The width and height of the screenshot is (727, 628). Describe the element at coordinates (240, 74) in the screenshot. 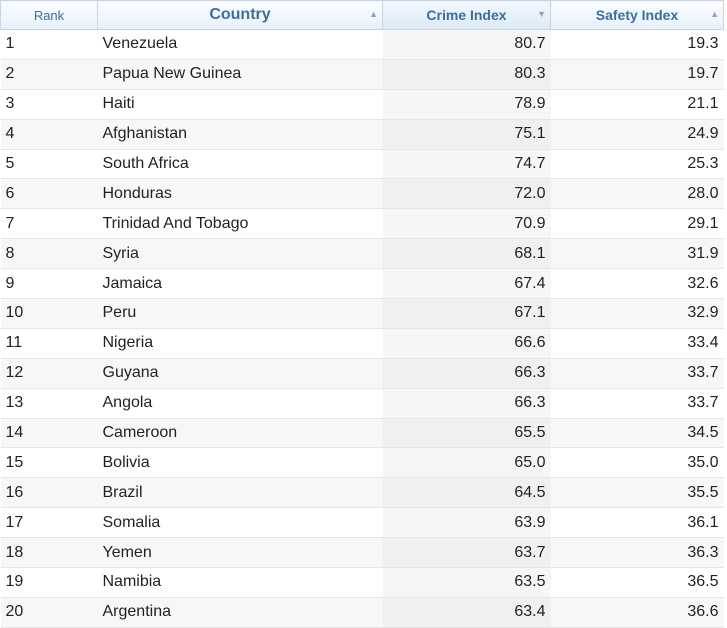

I see `country-cell: Papua New Guinea` at that location.